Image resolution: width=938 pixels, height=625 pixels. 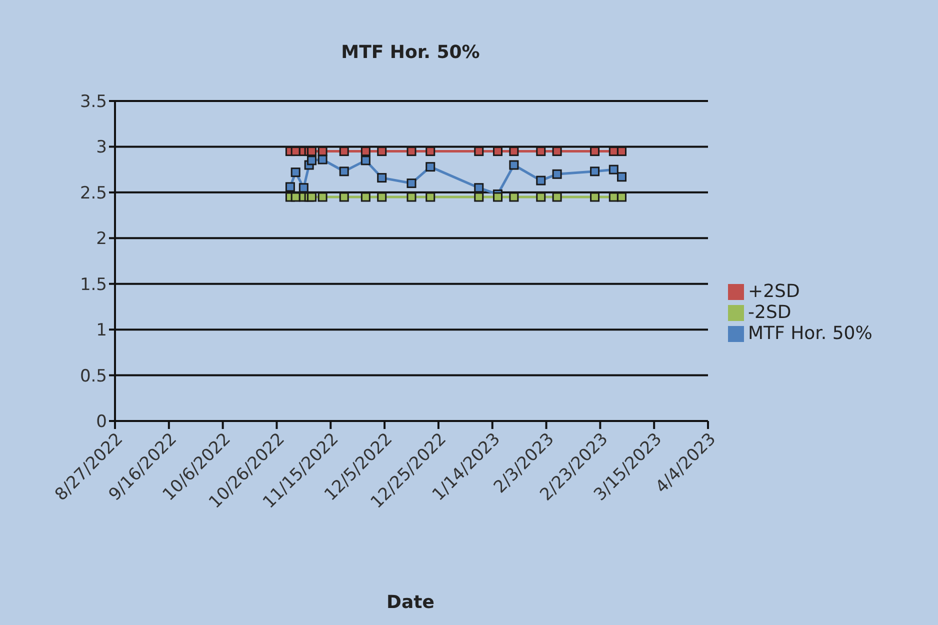 What do you see at coordinates (93, 193) in the screenshot?
I see `y-tick-label: 2.5` at bounding box center [93, 193].